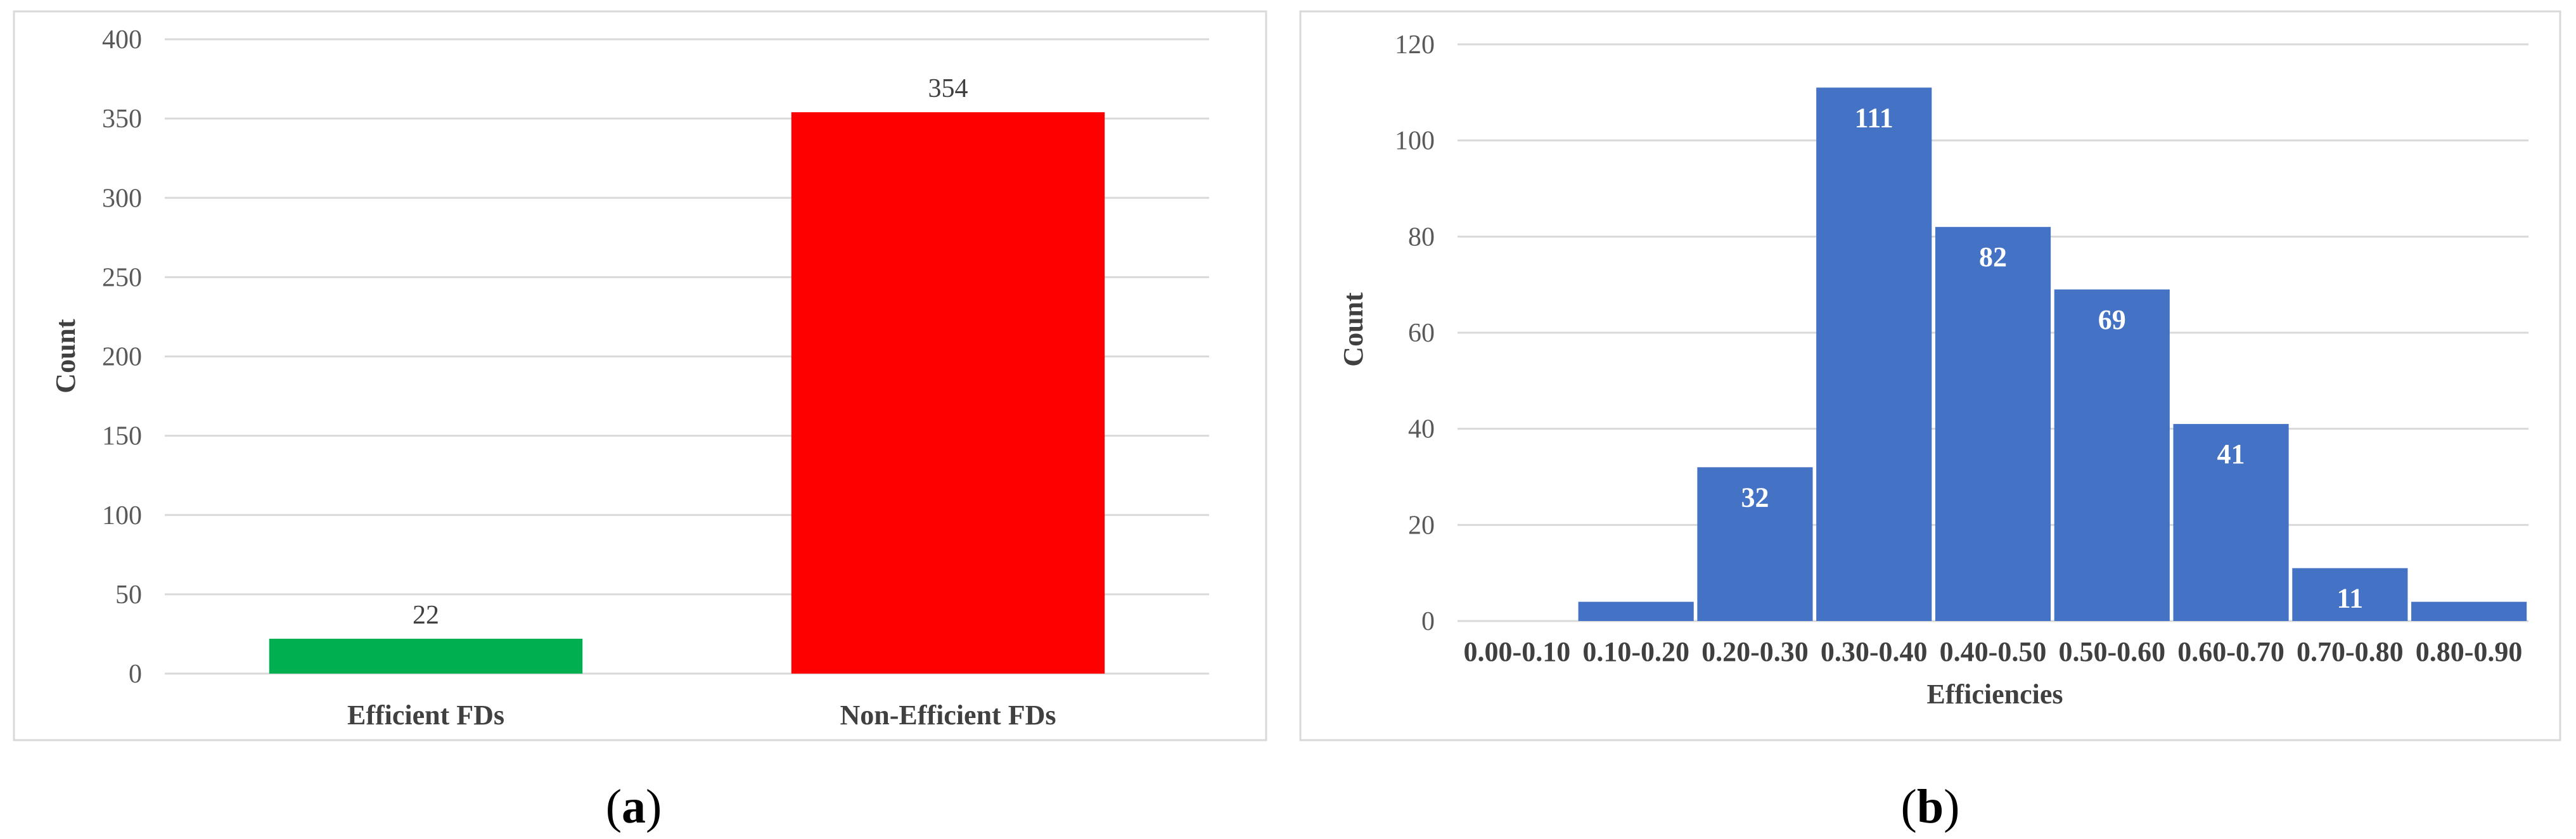 The height and width of the screenshot is (839, 2576). I want to click on y-tick-label: 80, so click(1421, 237).